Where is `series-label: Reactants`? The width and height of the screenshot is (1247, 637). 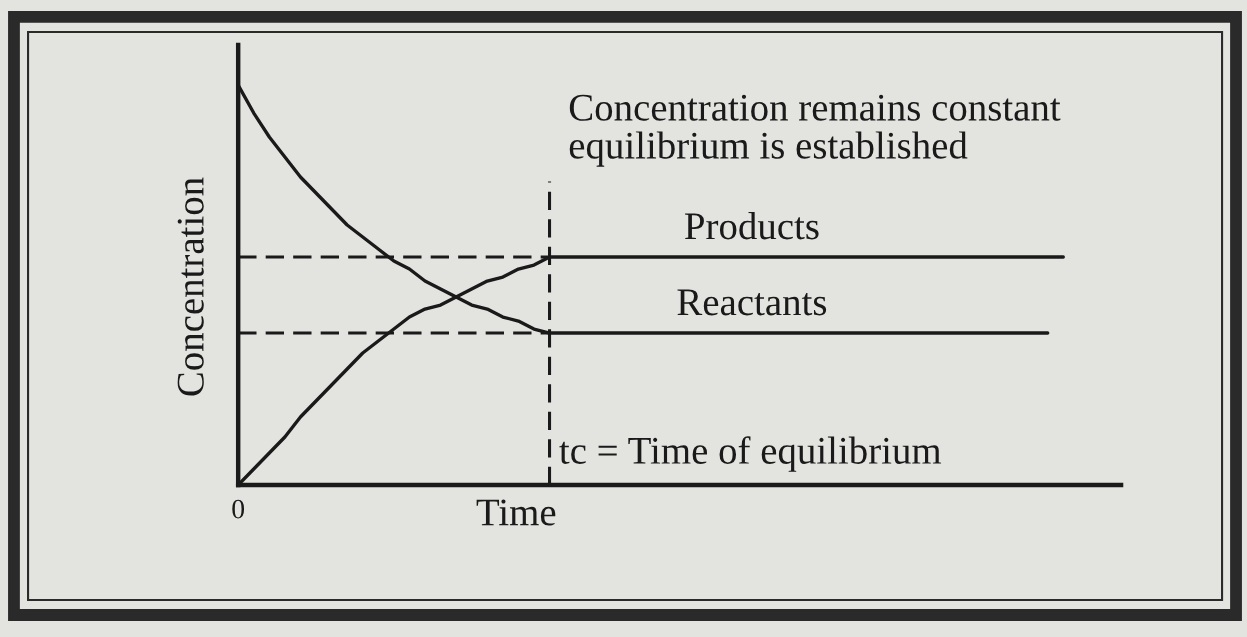
series-label: Reactants is located at coordinates (752, 302).